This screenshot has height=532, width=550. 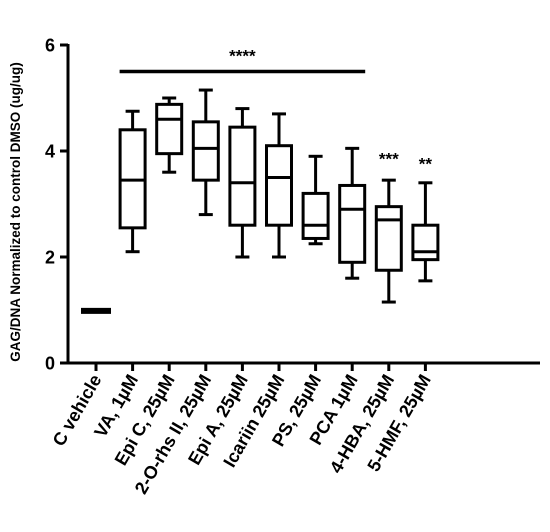 I want to click on significance-label-2: **, so click(x=426, y=164).